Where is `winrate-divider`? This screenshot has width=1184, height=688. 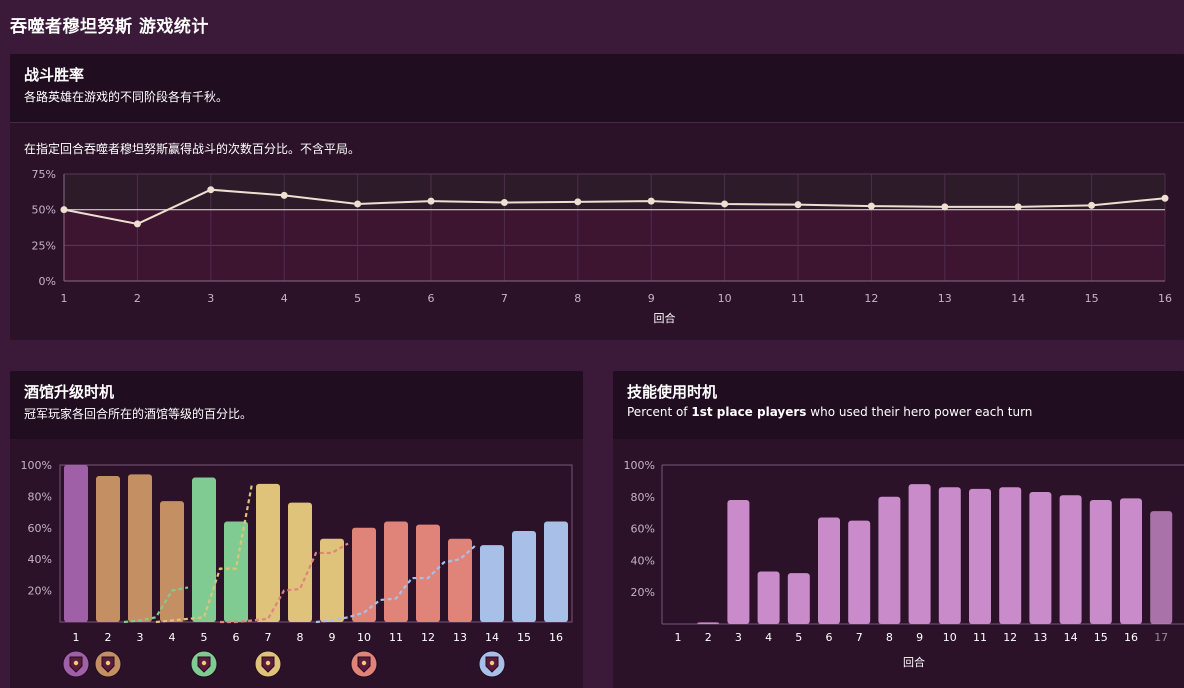
winrate-divider is located at coordinates (597, 122).